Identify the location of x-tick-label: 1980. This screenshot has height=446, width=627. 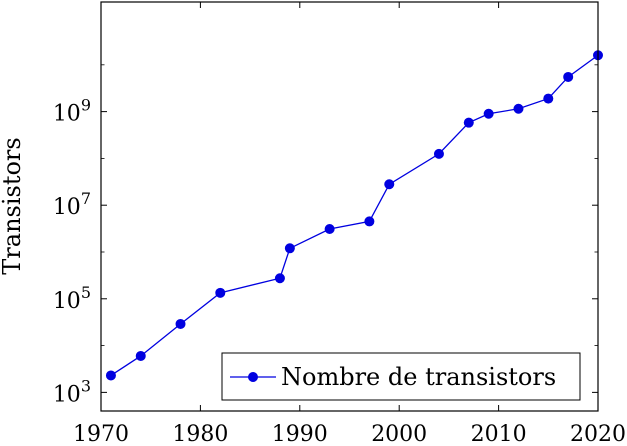
(200, 434).